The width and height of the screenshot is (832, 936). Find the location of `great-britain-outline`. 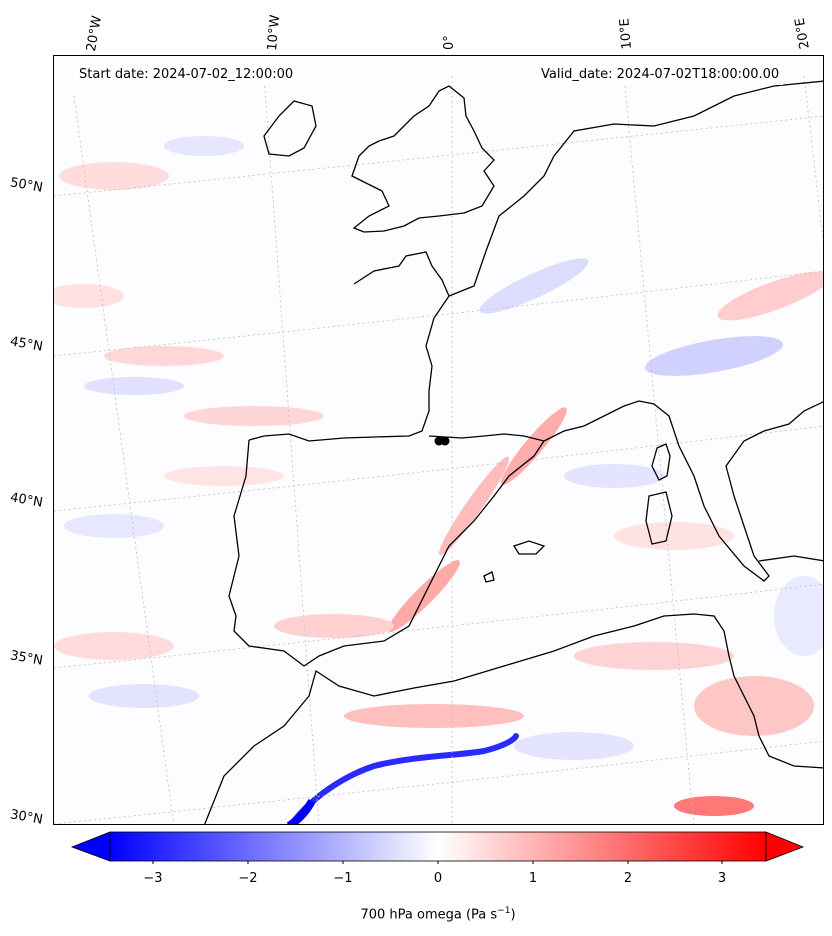

great-britain-outline is located at coordinates (423, 159).